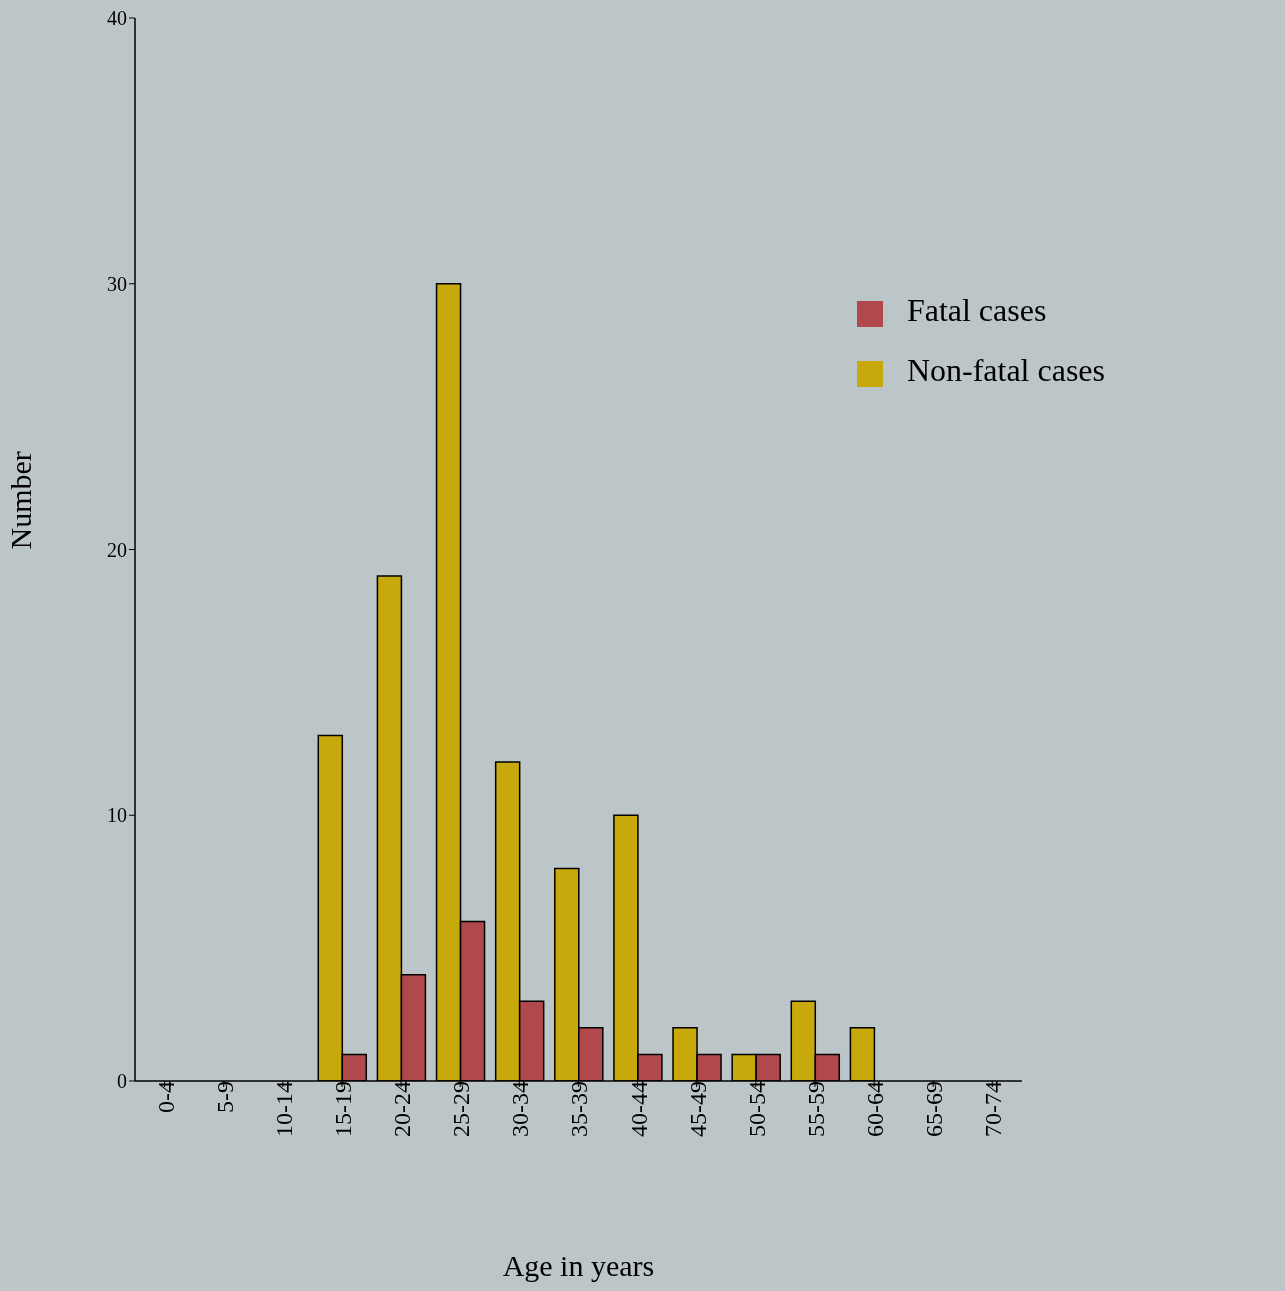  What do you see at coordinates (1005, 370) in the screenshot?
I see `legend-label: Non-fatal cases` at bounding box center [1005, 370].